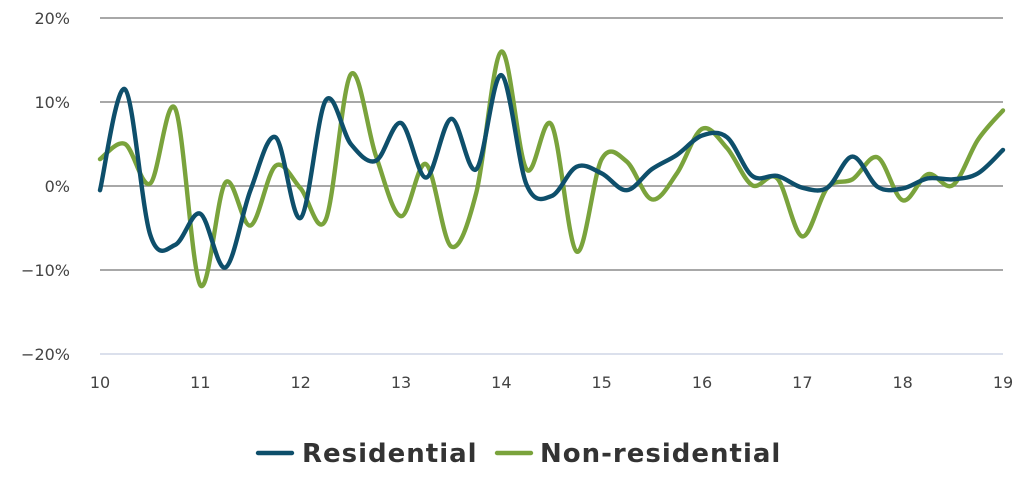 The height and width of the screenshot is (501, 1024). I want to click on y-tick-label: 10%, so click(52, 102).